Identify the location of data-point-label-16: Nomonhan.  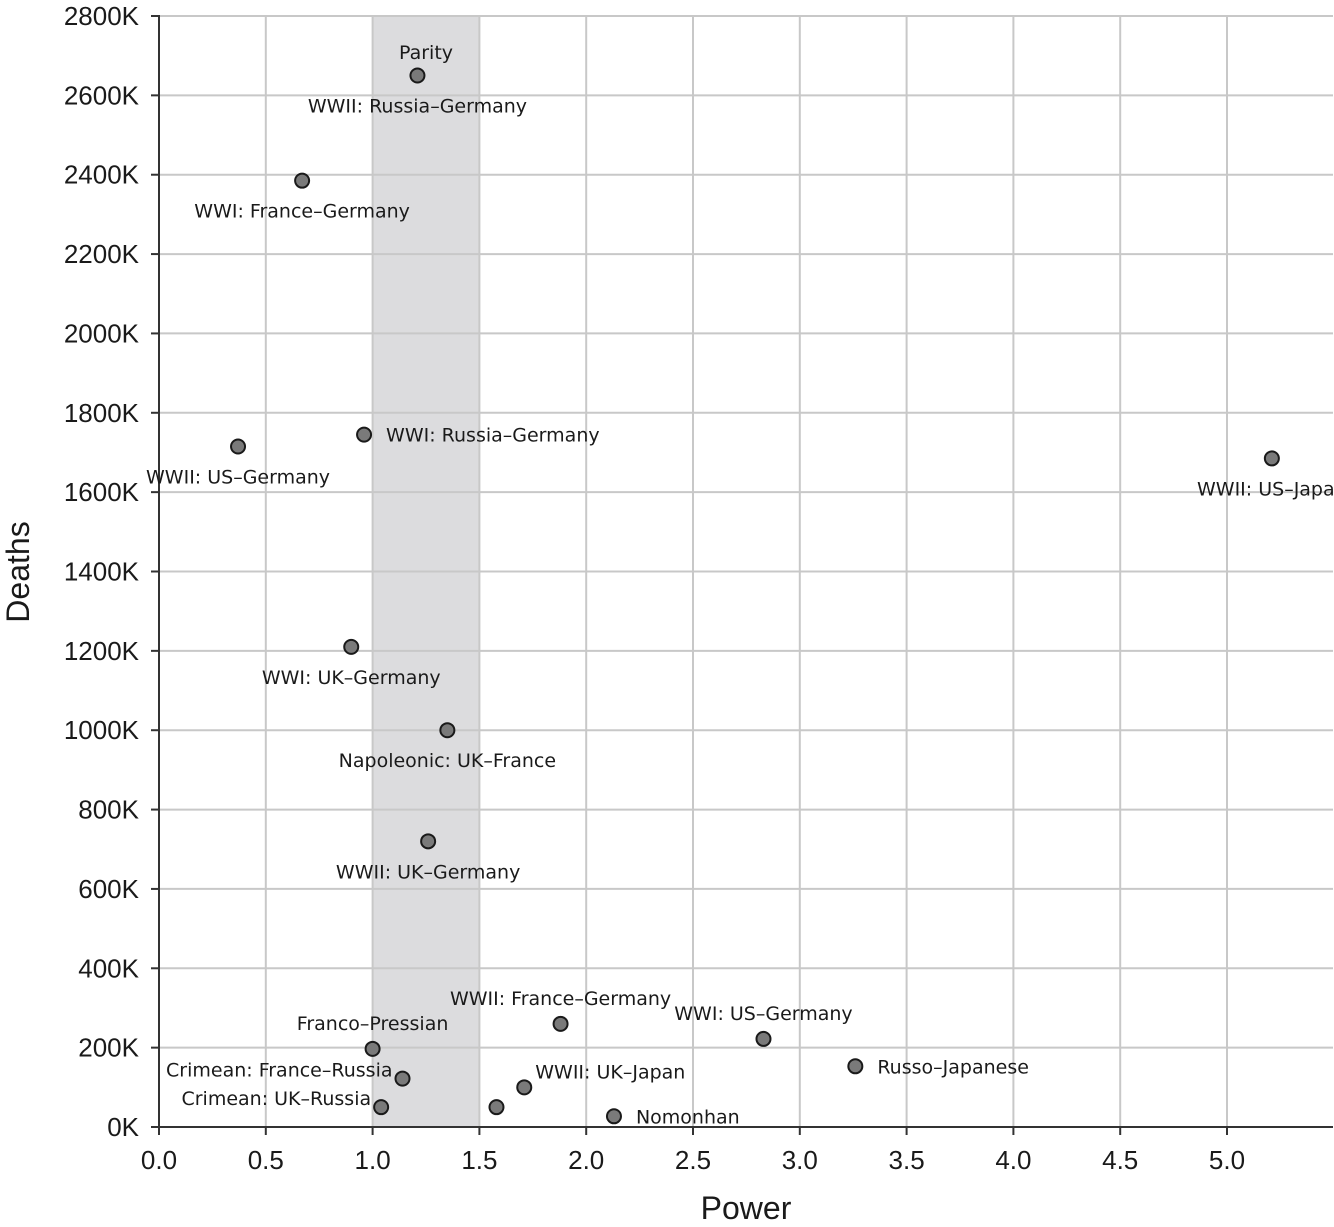
(688, 1117).